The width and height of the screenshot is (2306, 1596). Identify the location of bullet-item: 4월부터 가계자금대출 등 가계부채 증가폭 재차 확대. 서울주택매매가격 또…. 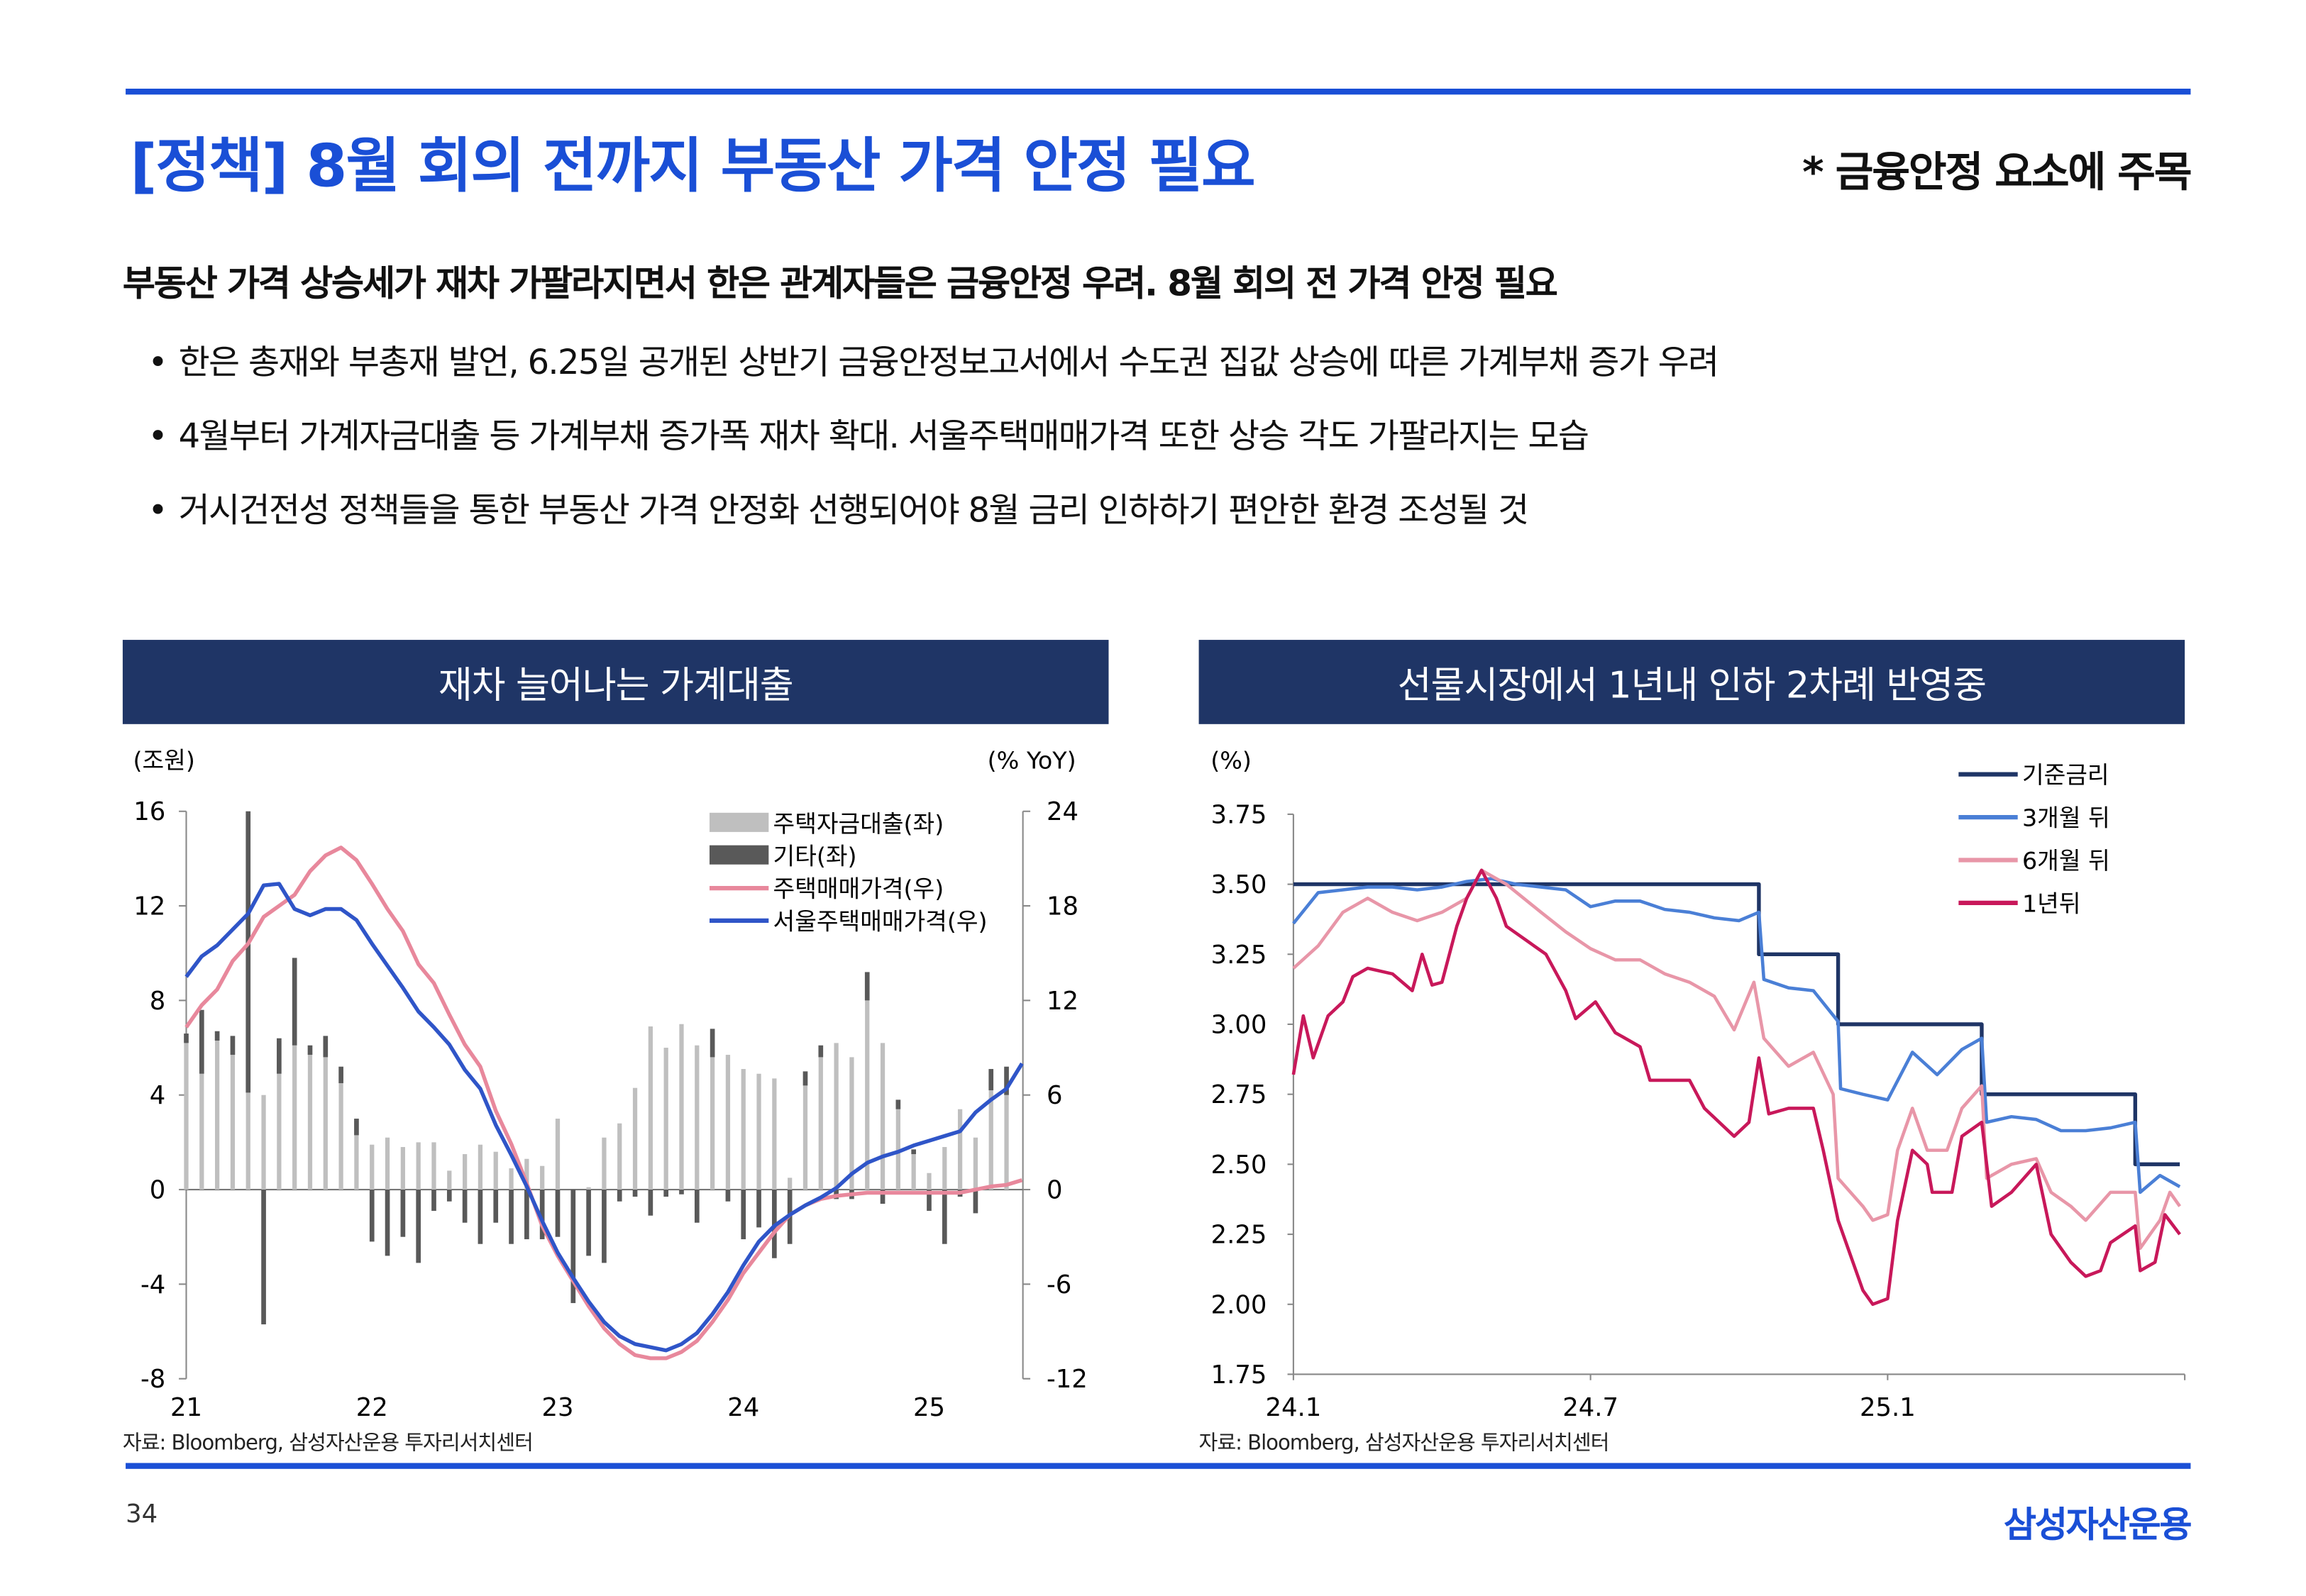
(868, 433).